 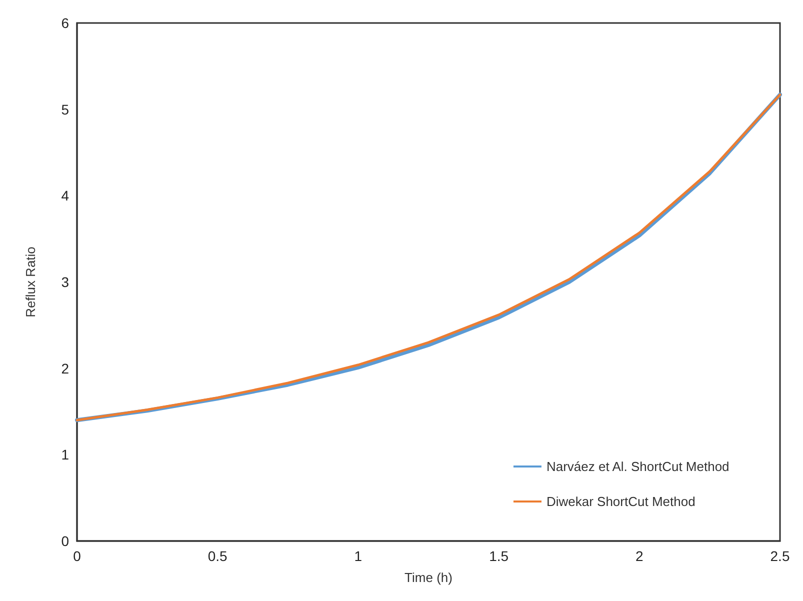 I want to click on y-tick-label: 5, so click(x=65, y=109).